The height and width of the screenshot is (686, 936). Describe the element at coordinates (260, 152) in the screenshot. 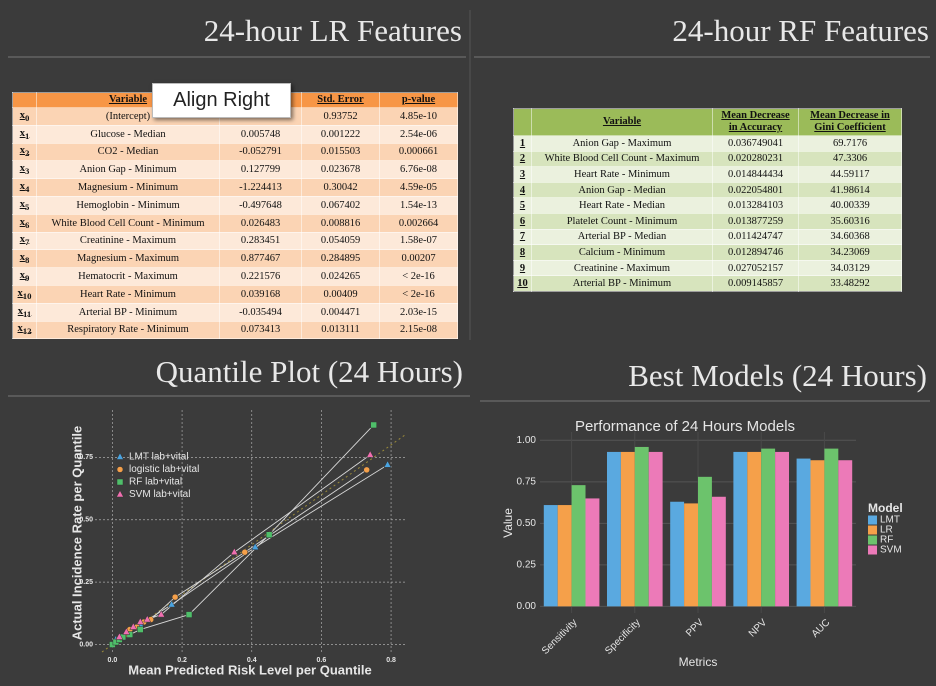

I see `estimate-cell: -0.052791` at that location.